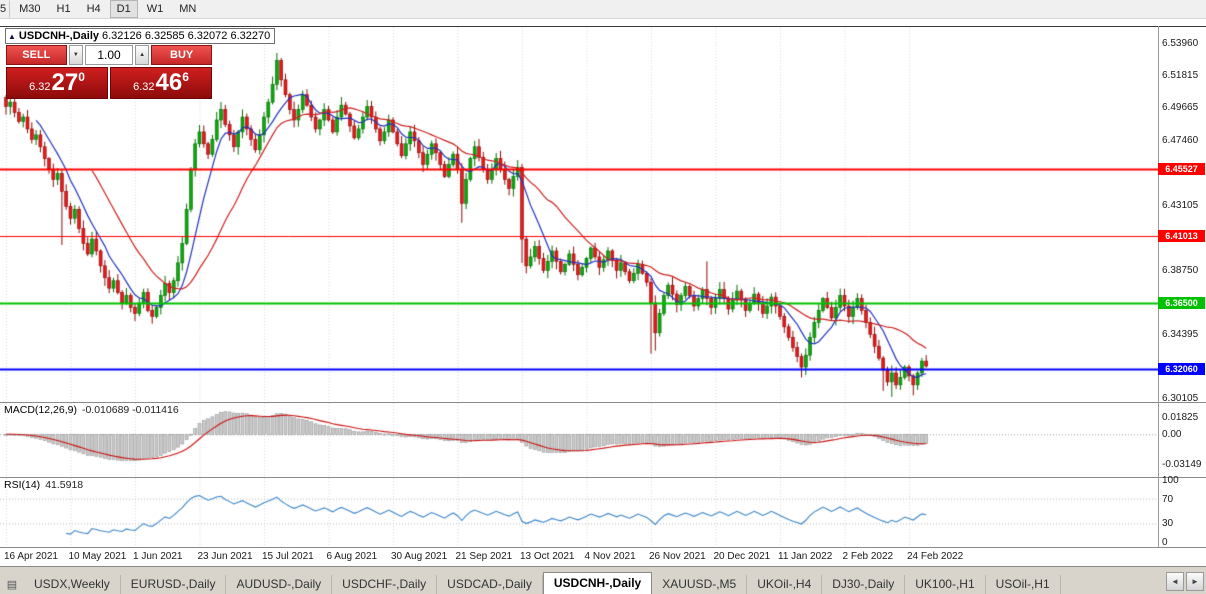 Image resolution: width=1206 pixels, height=594 pixels. What do you see at coordinates (72, 584) in the screenshot?
I see `chart-tab-usdx-weekly: USDX,Weekly` at bounding box center [72, 584].